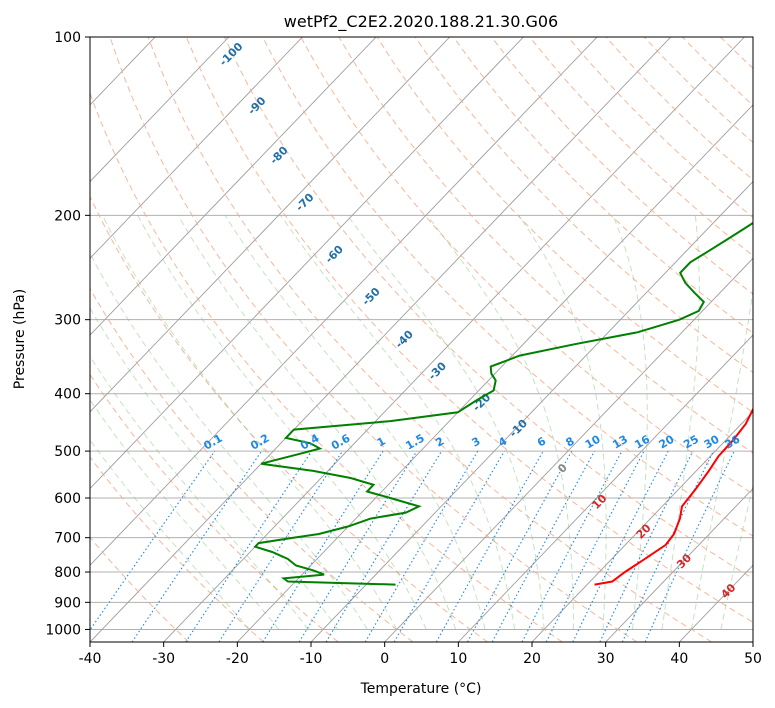 The width and height of the screenshot is (775, 708). Describe the element at coordinates (63, 630) in the screenshot. I see `y-tick-label: 1000` at that location.